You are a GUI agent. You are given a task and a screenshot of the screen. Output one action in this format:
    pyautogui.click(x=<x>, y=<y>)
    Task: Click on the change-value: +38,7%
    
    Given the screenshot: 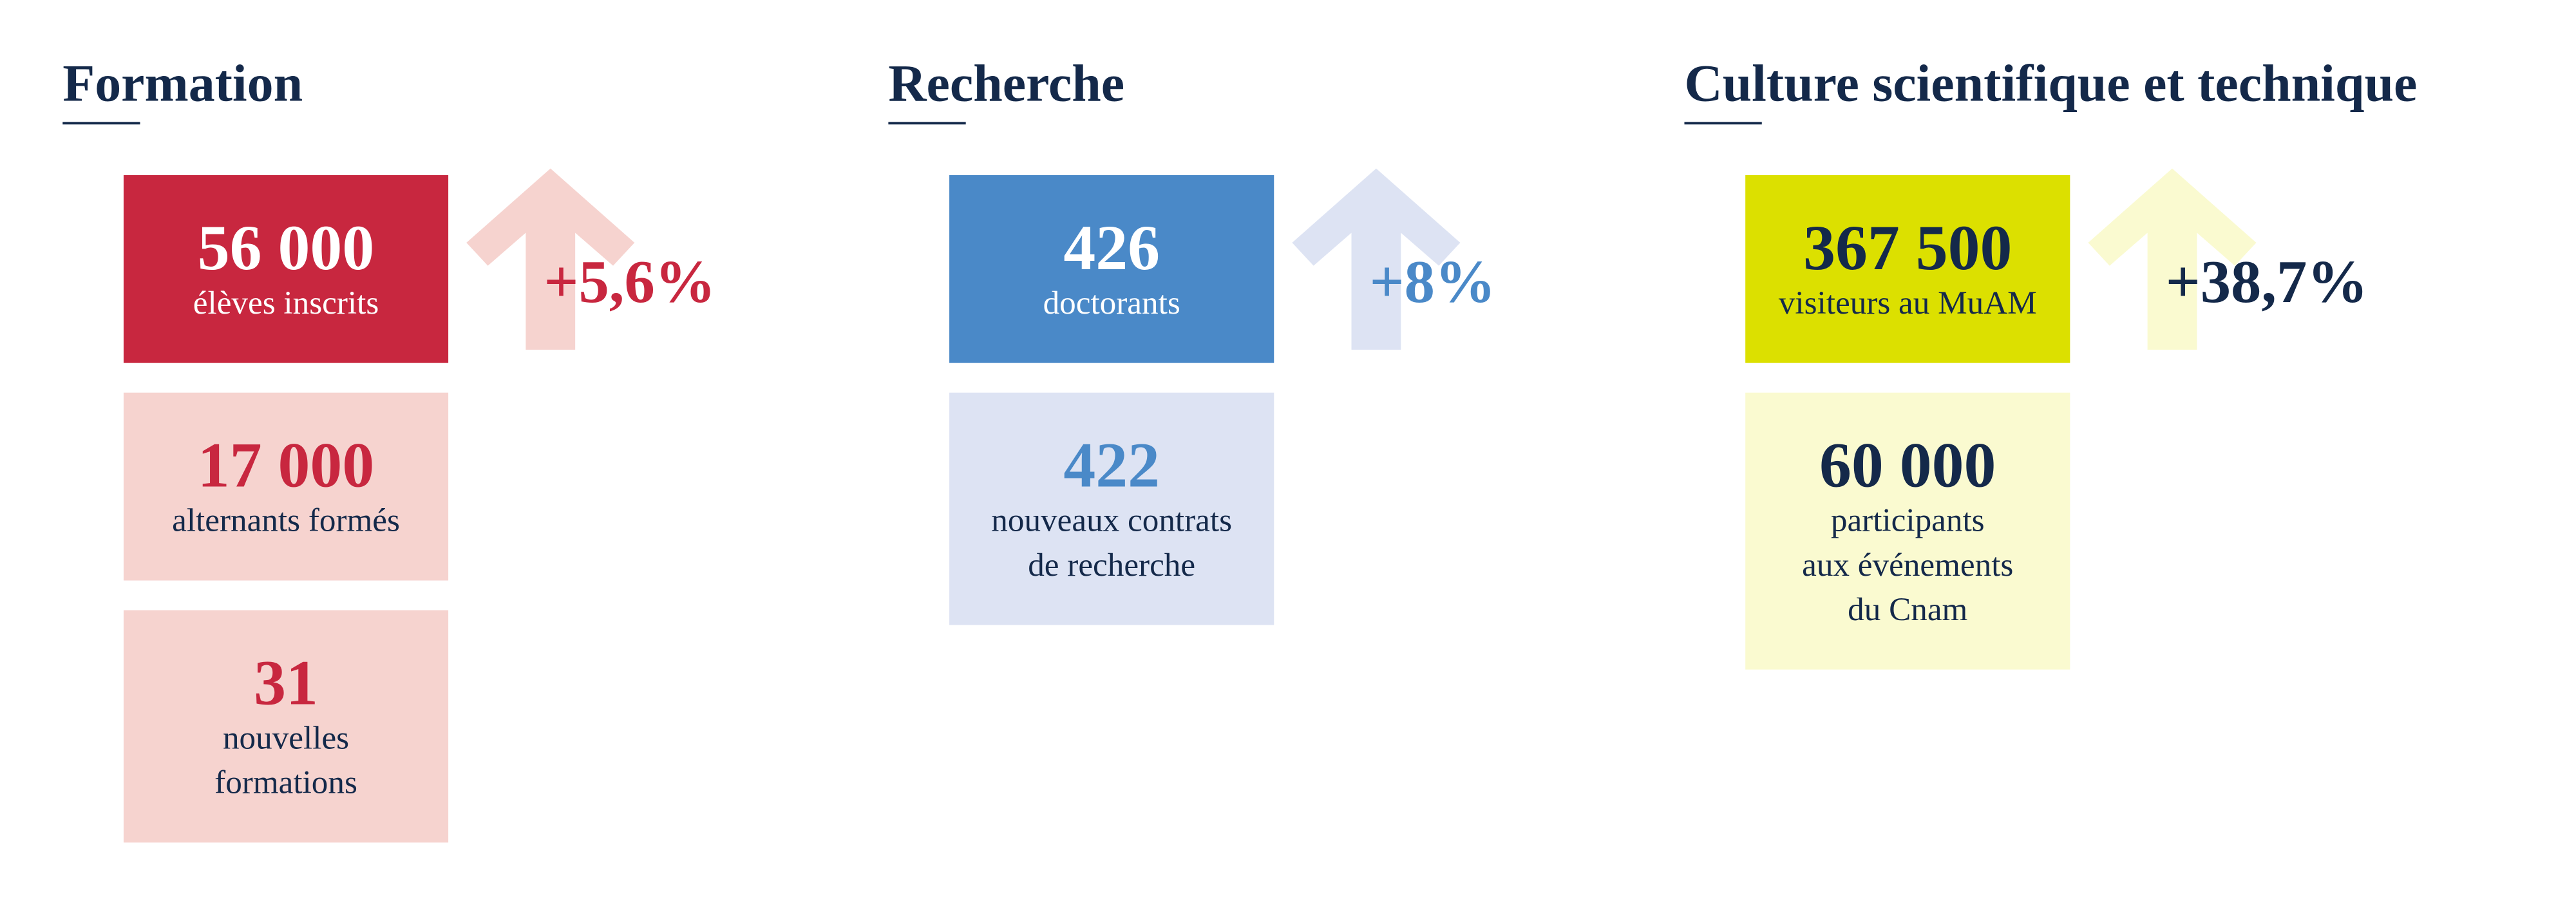 What is the action you would take?
    pyautogui.click(x=2267, y=282)
    